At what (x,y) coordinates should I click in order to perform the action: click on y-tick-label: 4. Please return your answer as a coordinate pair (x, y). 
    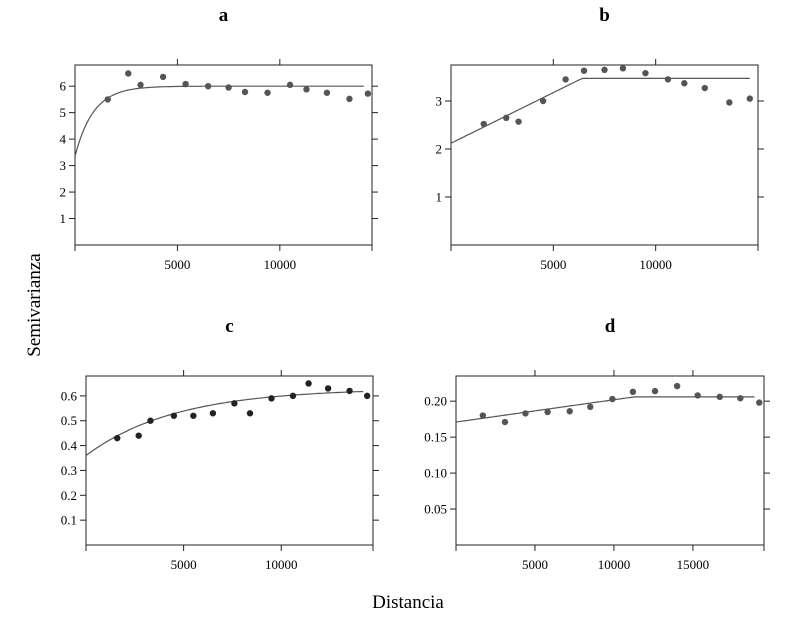
    Looking at the image, I should click on (63, 139).